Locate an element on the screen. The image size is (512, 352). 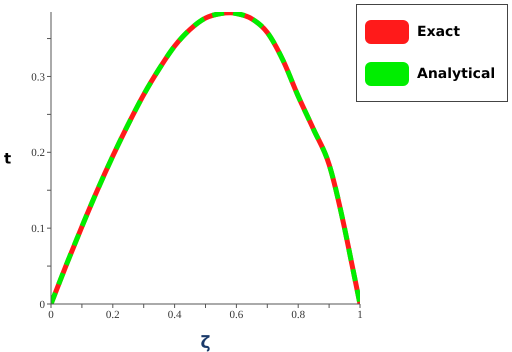
y-tick-label: 0.1 is located at coordinates (38, 229).